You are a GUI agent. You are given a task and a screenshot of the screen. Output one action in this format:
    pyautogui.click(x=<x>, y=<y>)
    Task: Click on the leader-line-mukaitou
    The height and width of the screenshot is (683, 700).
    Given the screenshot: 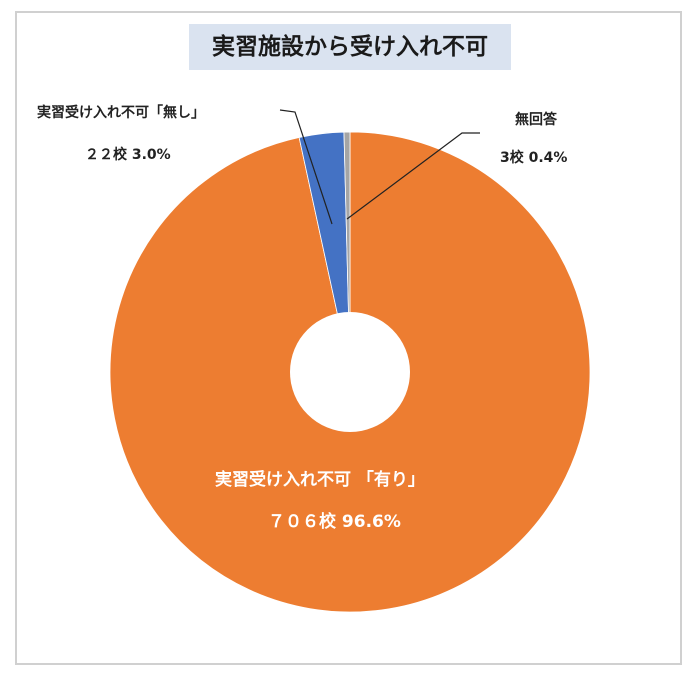 What is the action you would take?
    pyautogui.click(x=413, y=176)
    